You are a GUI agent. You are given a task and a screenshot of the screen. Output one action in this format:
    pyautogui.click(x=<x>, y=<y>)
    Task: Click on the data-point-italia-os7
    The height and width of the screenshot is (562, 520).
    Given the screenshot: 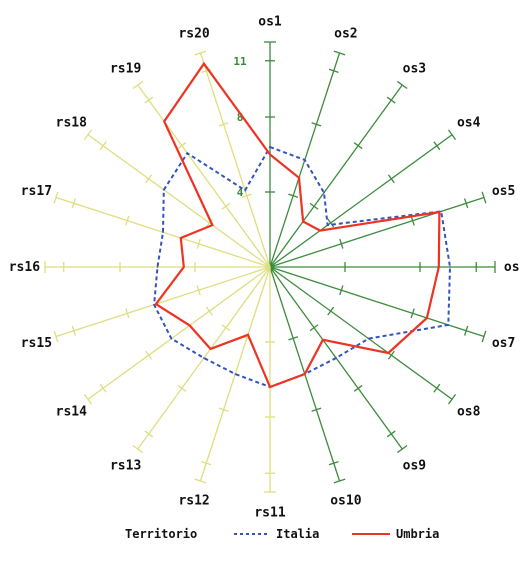 What is the action you would take?
    pyautogui.click(x=448, y=325)
    